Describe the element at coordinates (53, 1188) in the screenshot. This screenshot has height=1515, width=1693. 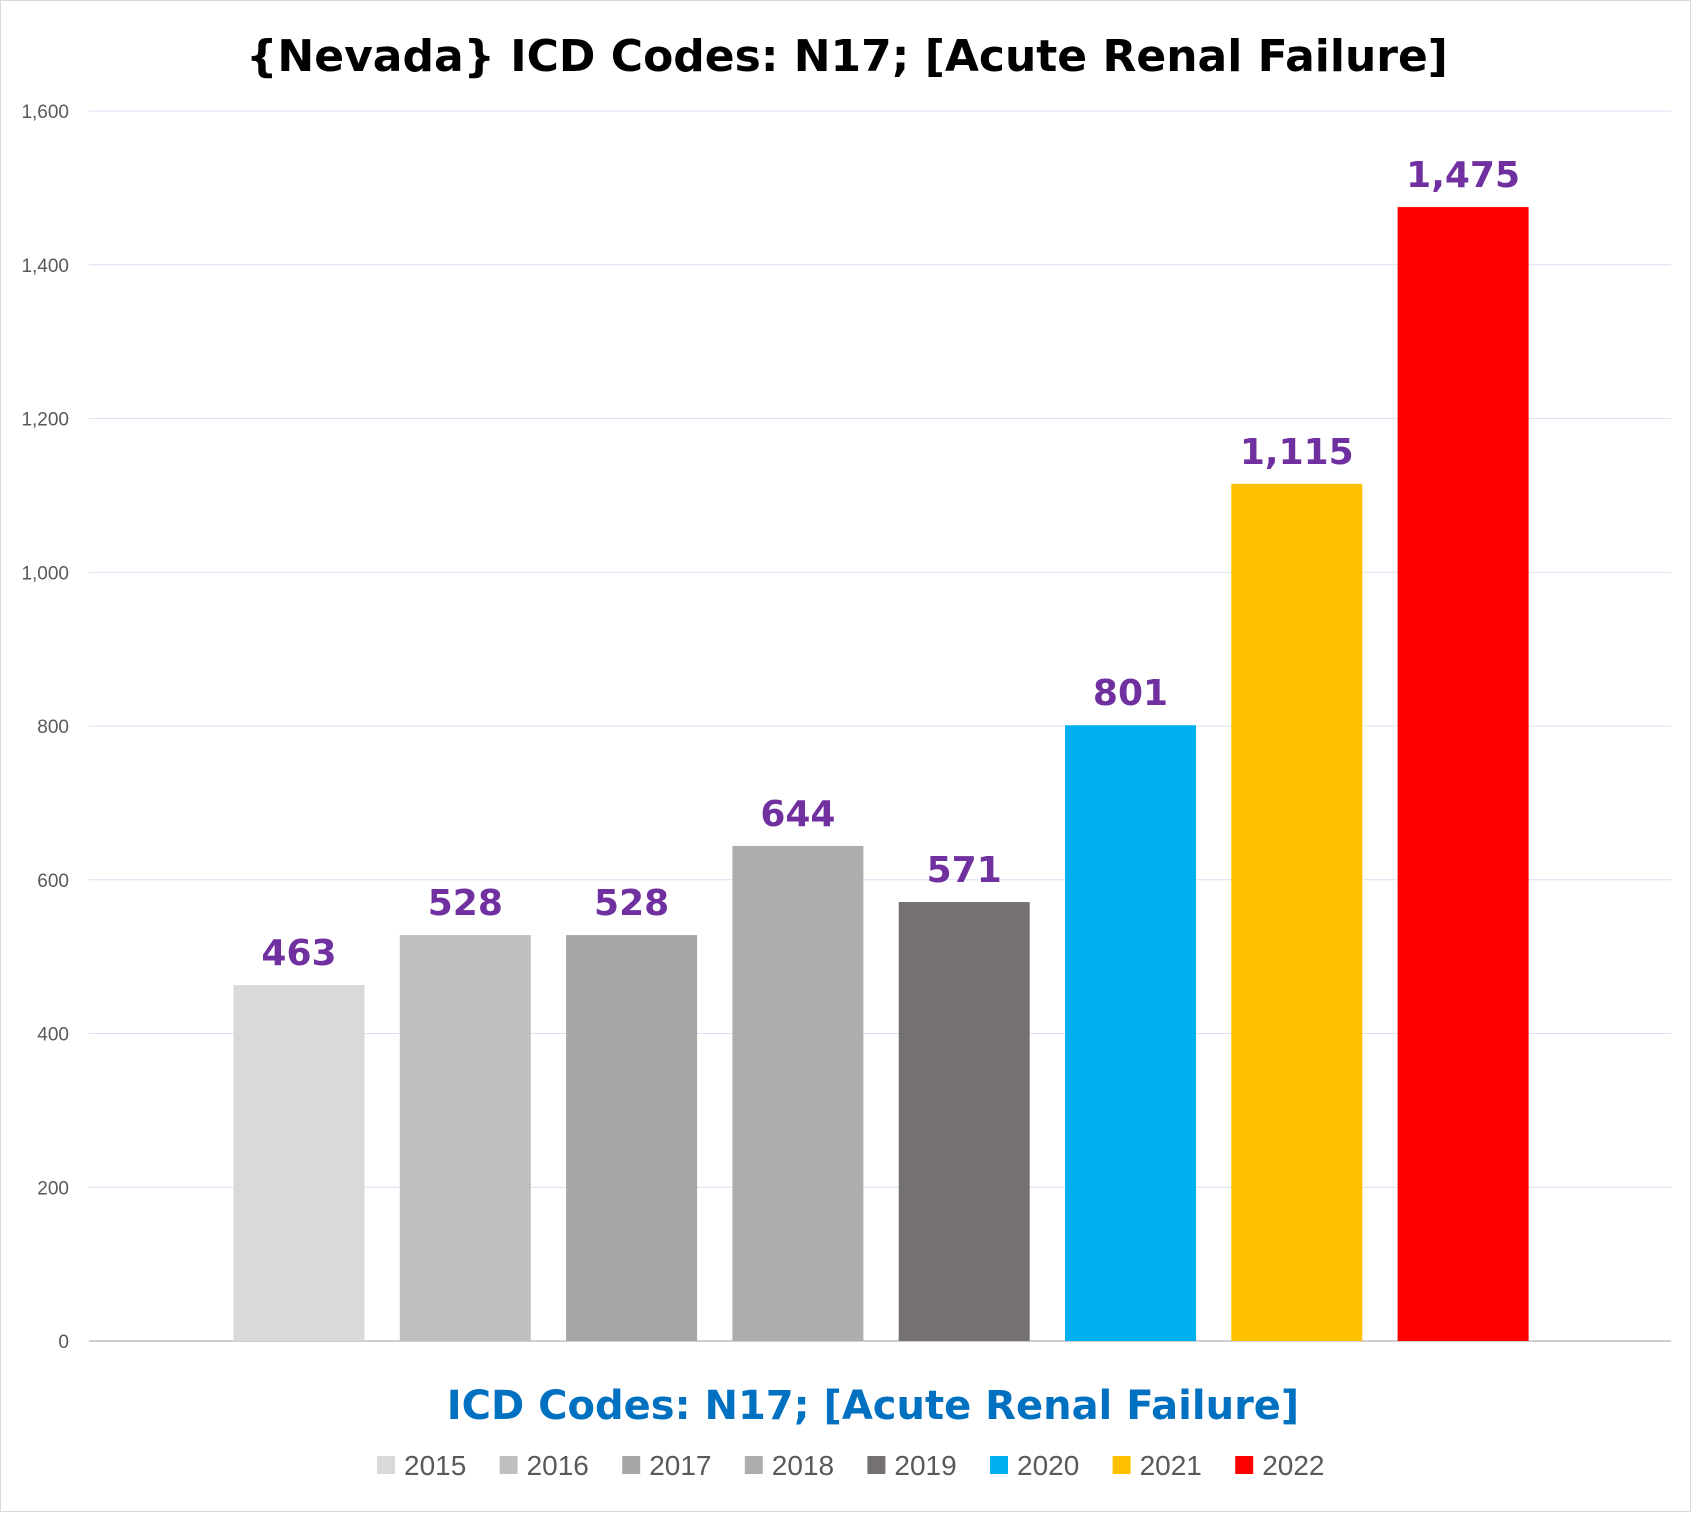
I see `y-tick-label: 200` at that location.